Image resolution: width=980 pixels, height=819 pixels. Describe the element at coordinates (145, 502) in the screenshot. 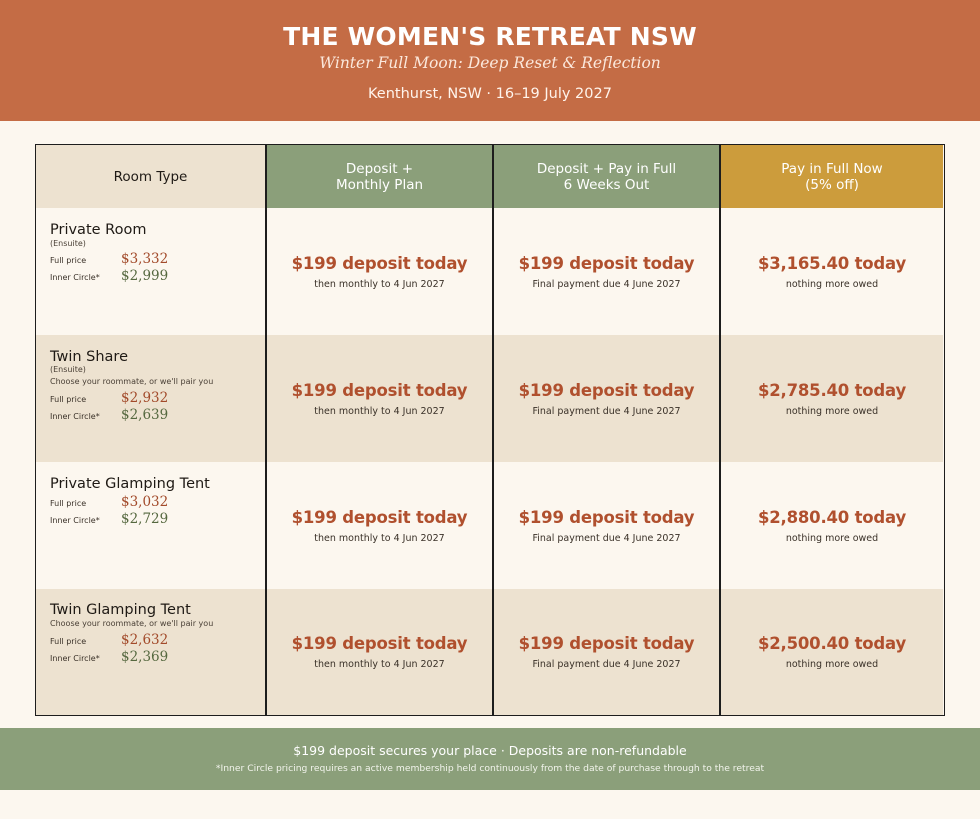

I see `full-price-value: $3,032` at that location.